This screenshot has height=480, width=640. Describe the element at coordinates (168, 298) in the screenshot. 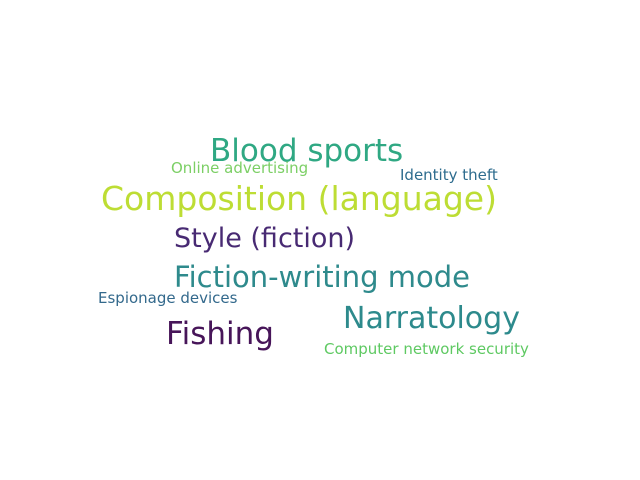

I see `word-espionage-devices: Espionage devices` at that location.